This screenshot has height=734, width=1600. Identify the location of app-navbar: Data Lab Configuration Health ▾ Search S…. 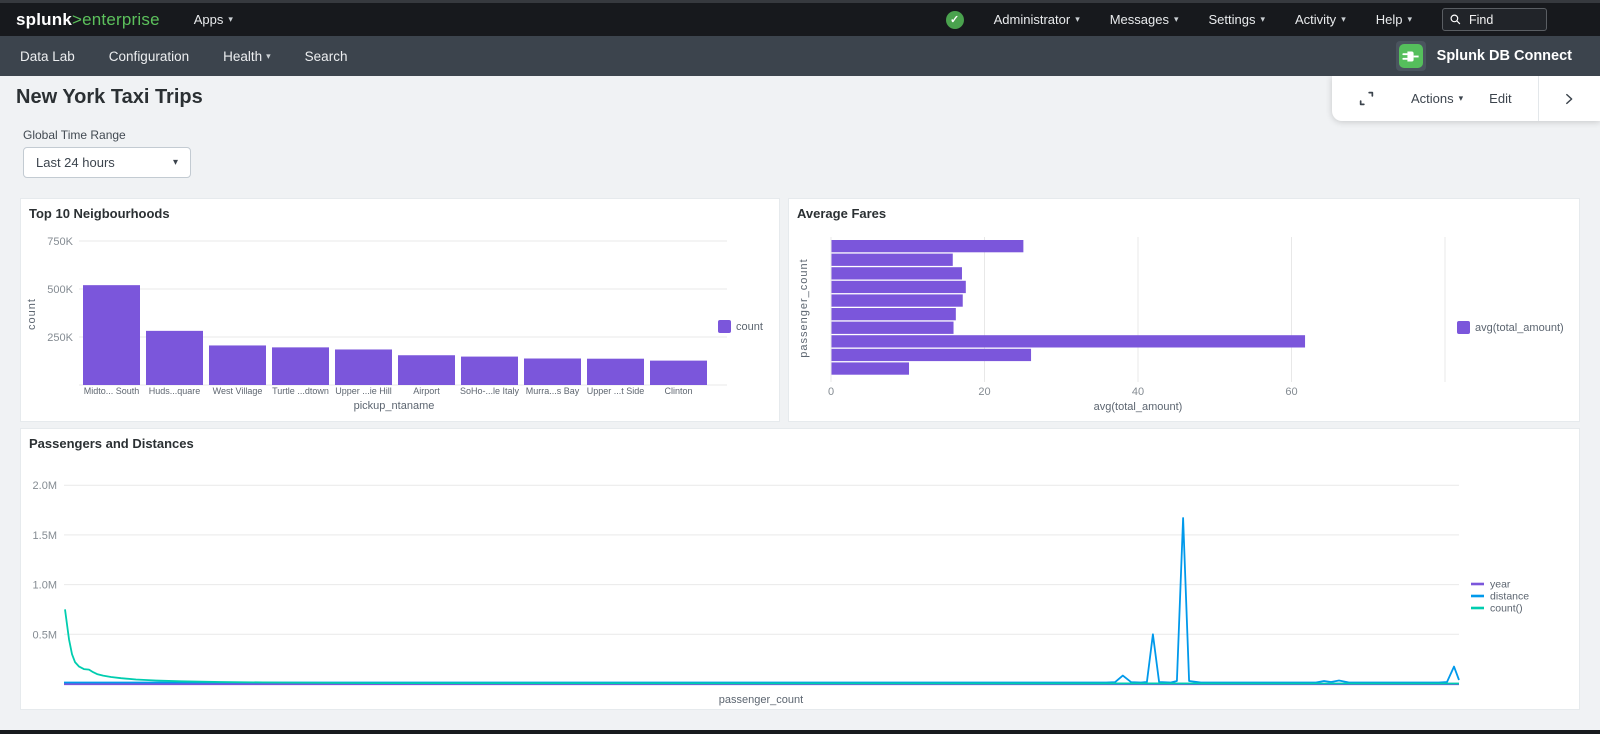
(800, 56).